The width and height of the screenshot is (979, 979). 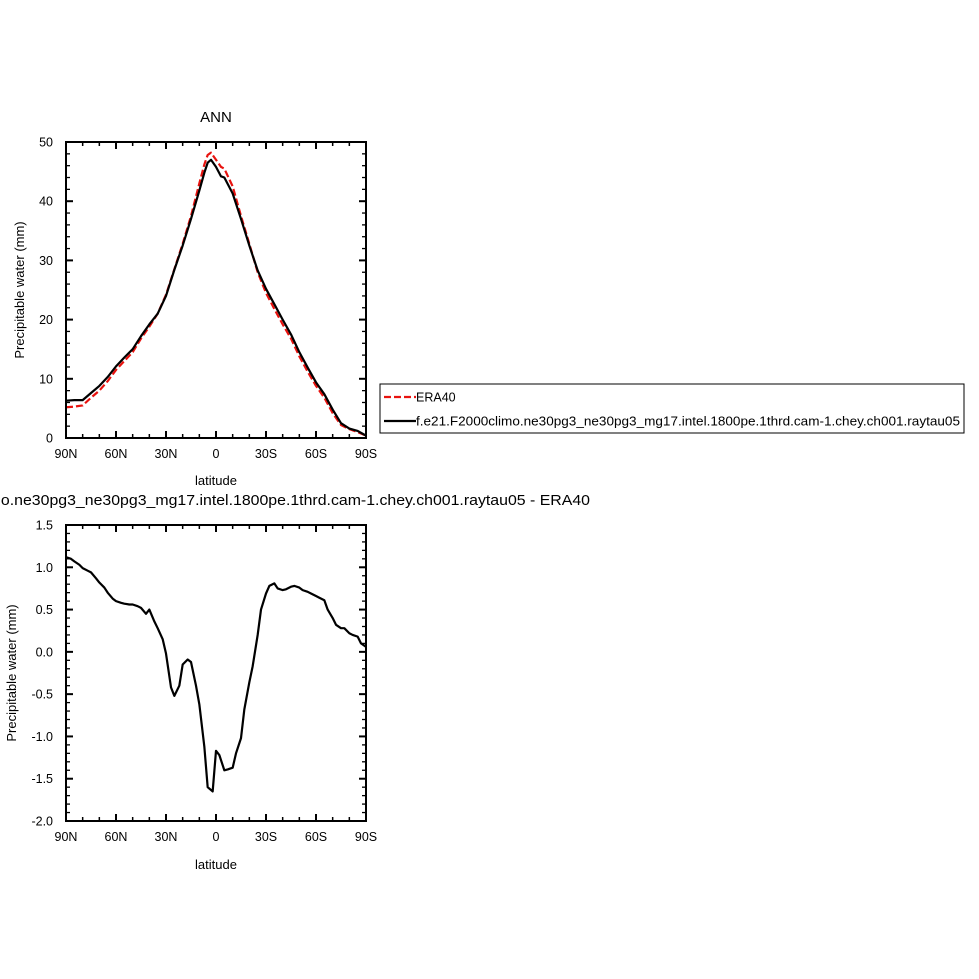 I want to click on legend-box, so click(x=672, y=408).